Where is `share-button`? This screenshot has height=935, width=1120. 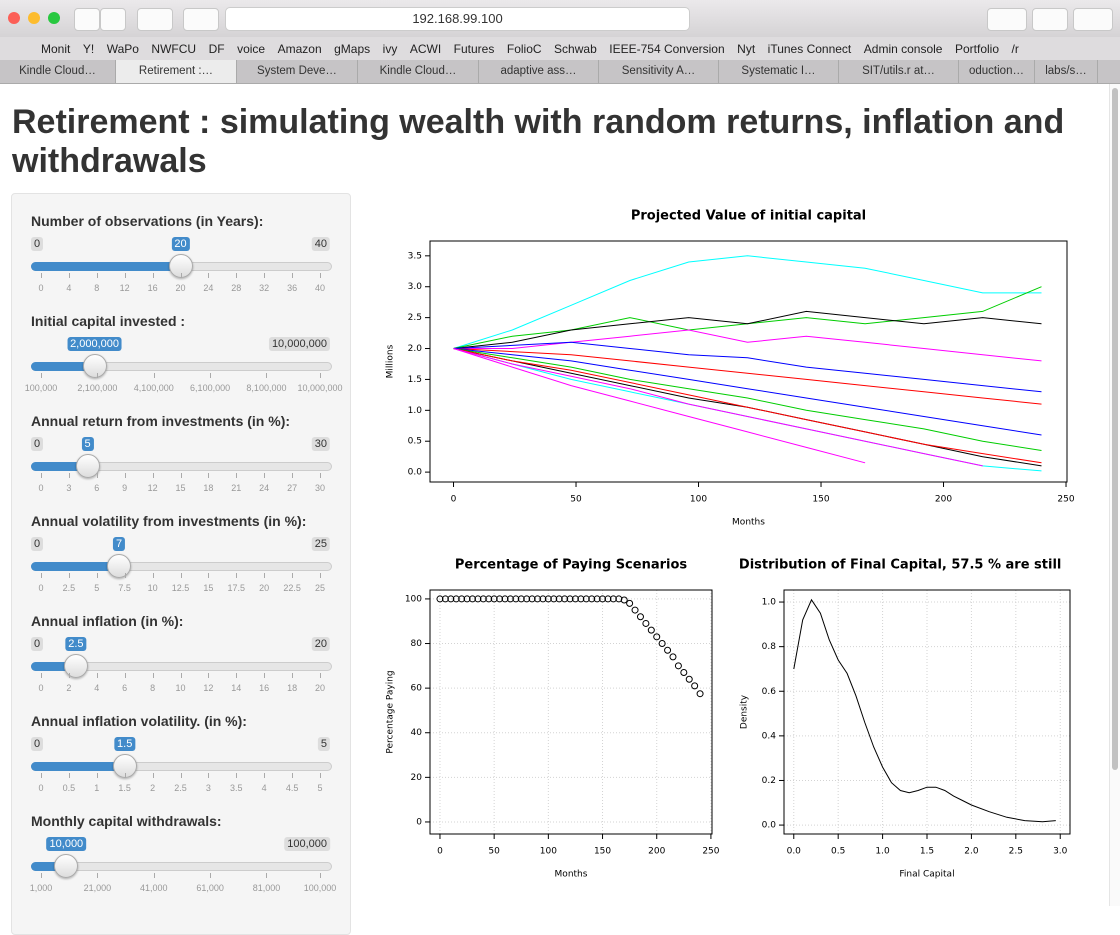
share-button is located at coordinates (1050, 19).